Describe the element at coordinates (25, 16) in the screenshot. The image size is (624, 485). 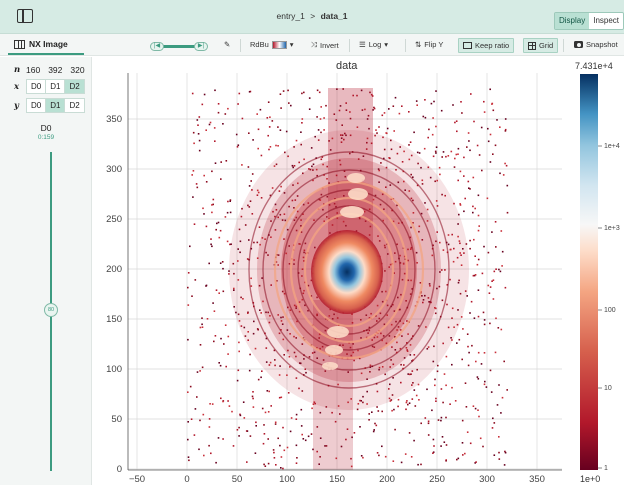
I see `sidebar-toggle-icon` at that location.